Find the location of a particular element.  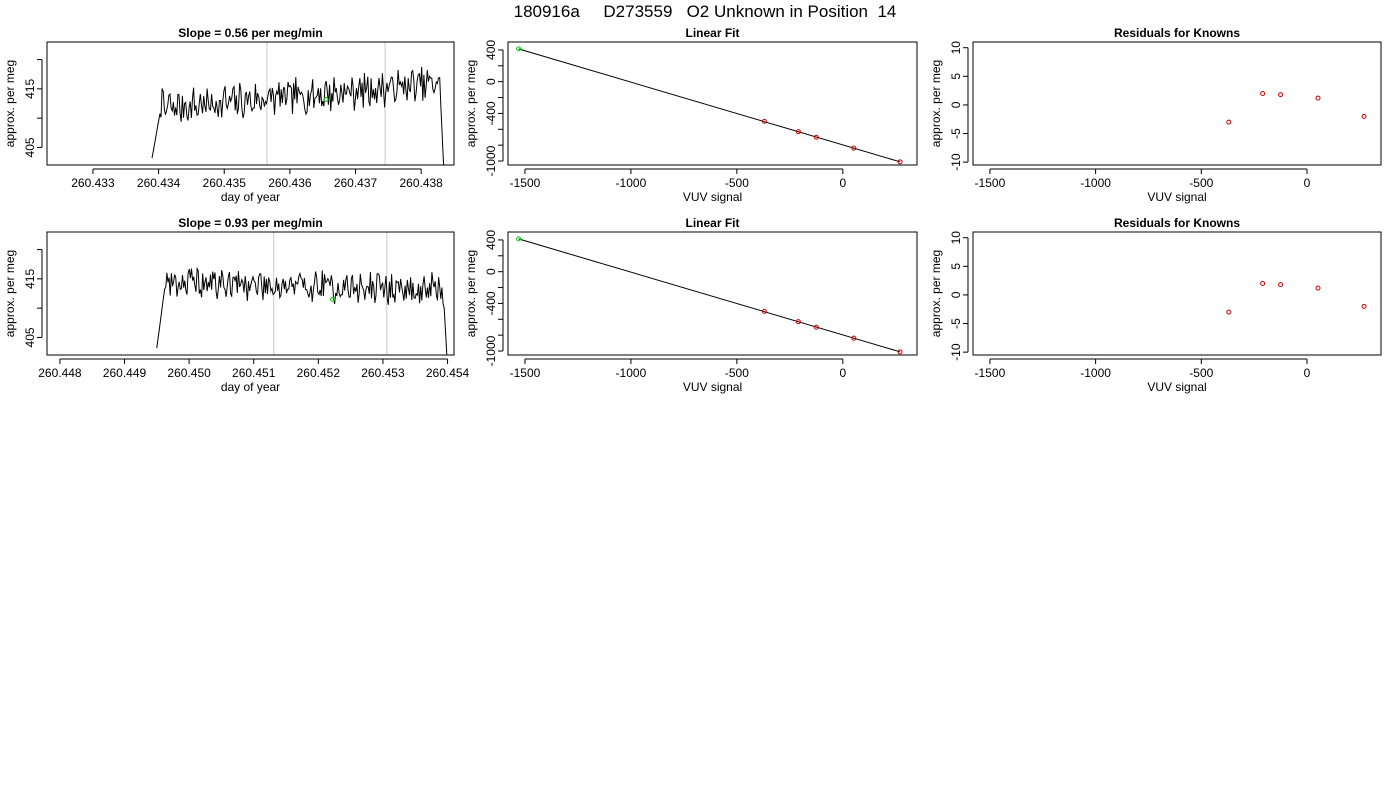

x-tick-label: 260.433 is located at coordinates (93, 183).